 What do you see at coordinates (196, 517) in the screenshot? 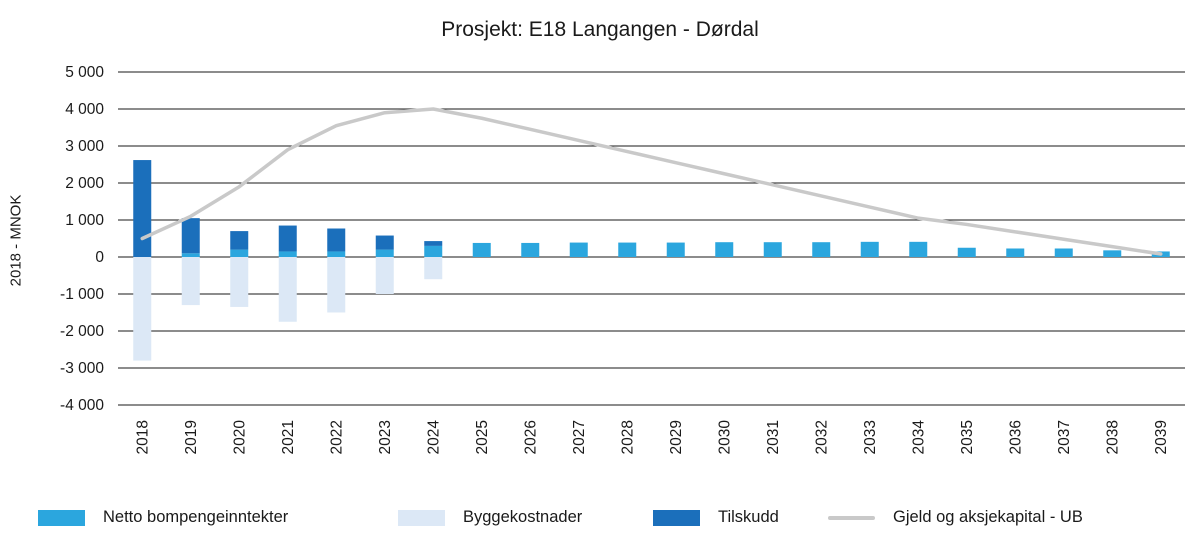
I see `legend-label: Netto bompengeinntekter` at bounding box center [196, 517].